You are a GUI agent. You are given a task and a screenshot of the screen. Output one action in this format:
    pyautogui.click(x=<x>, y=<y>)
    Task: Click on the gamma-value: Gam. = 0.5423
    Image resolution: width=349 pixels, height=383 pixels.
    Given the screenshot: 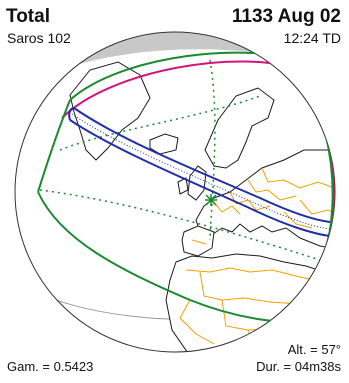 What is the action you would take?
    pyautogui.click(x=50, y=366)
    